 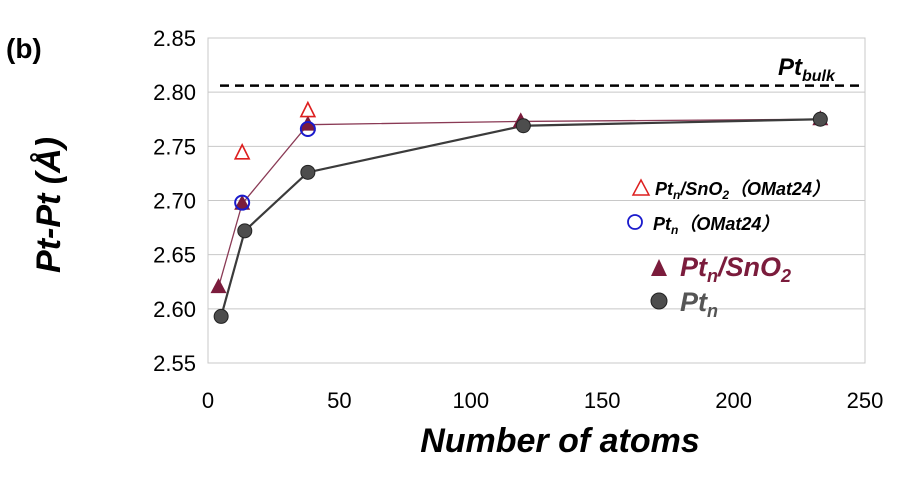 I want to click on svg-text: Ptn（OMat24）, so click(x=716, y=225).